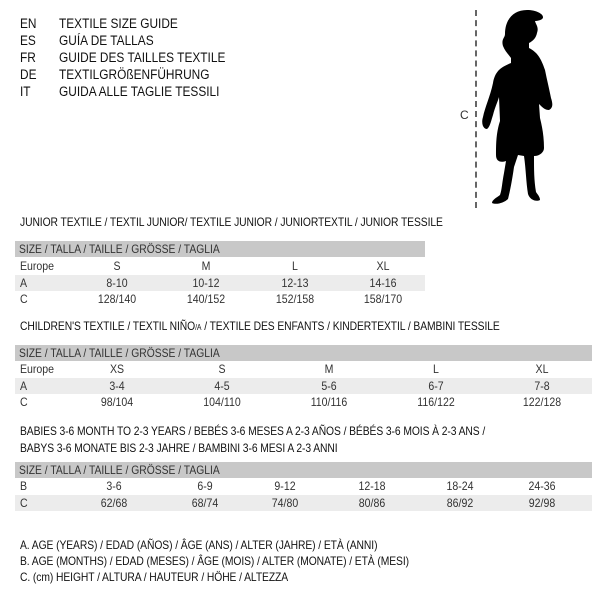 This screenshot has width=600, height=600. What do you see at coordinates (28, 40) in the screenshot?
I see `lang-code: ES` at bounding box center [28, 40].